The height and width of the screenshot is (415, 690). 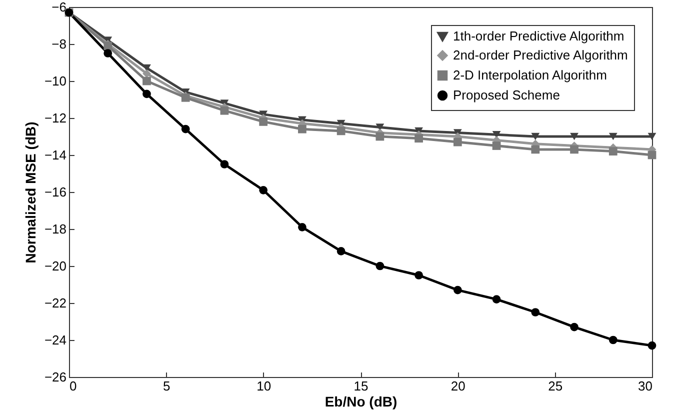 What do you see at coordinates (55, 266) in the screenshot?
I see `y-tick-label: −20` at bounding box center [55, 266].